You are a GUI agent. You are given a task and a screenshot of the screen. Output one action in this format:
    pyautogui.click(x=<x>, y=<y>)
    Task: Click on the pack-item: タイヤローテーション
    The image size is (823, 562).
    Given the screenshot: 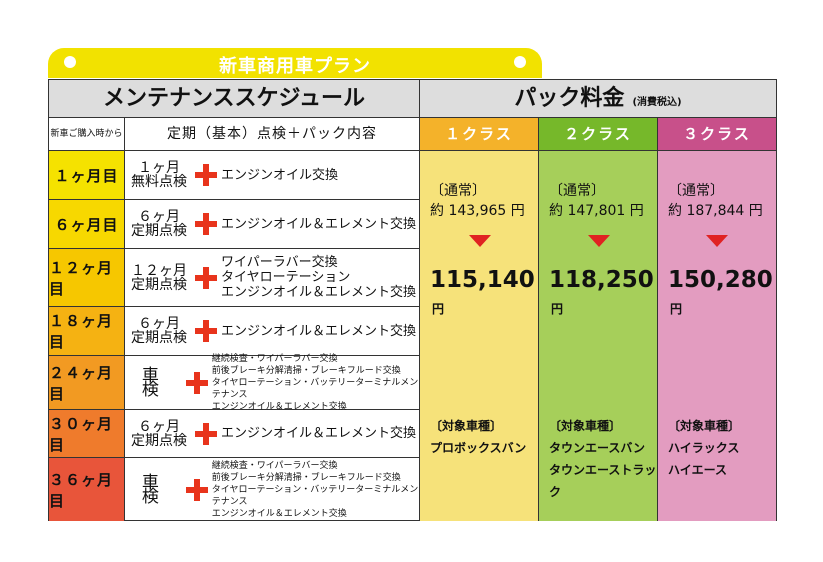 What is the action you would take?
    pyautogui.click(x=286, y=277)
    